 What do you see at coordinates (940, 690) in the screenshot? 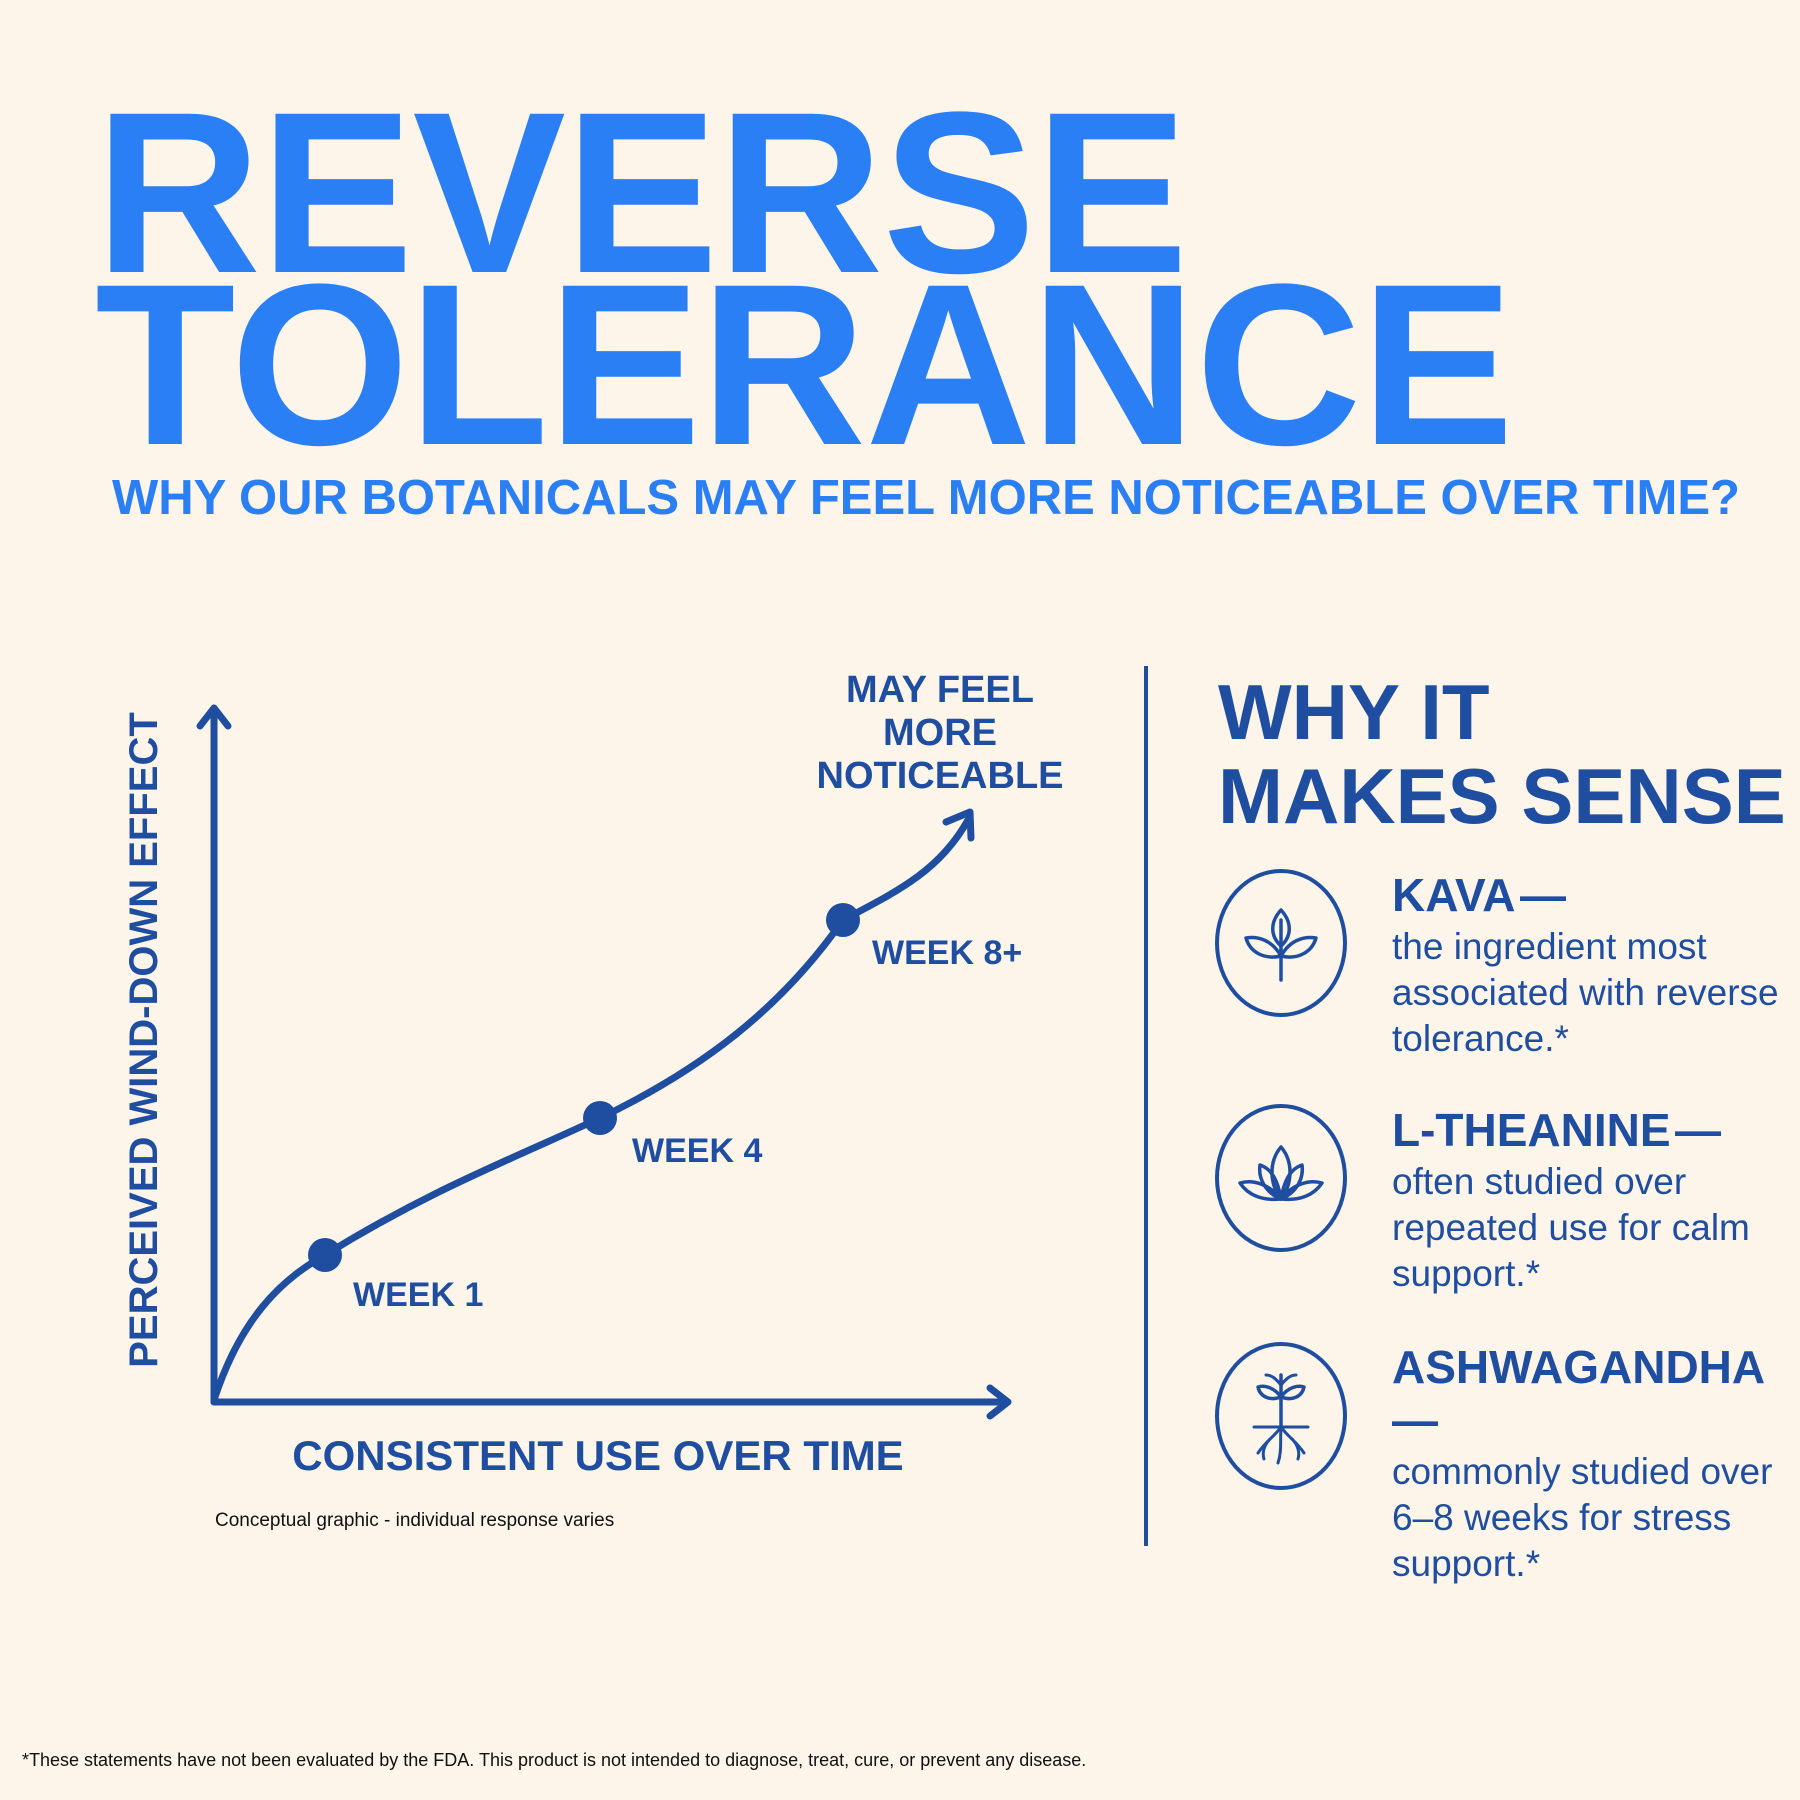
I see `annotation-line-1: MAY FEEL` at bounding box center [940, 690].